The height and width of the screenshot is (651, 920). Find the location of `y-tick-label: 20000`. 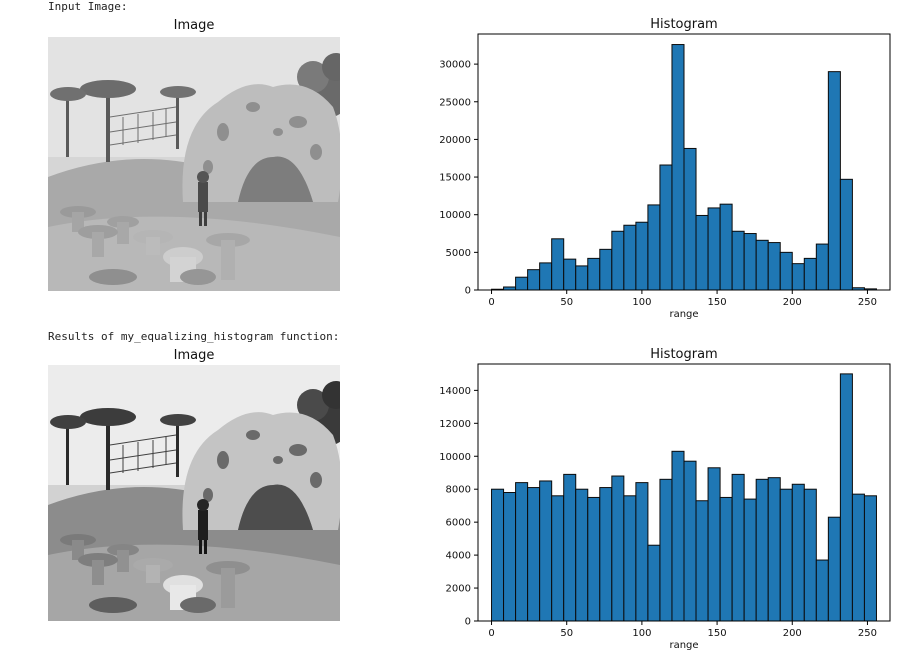

y-tick-label: 20000 is located at coordinates (455, 140).